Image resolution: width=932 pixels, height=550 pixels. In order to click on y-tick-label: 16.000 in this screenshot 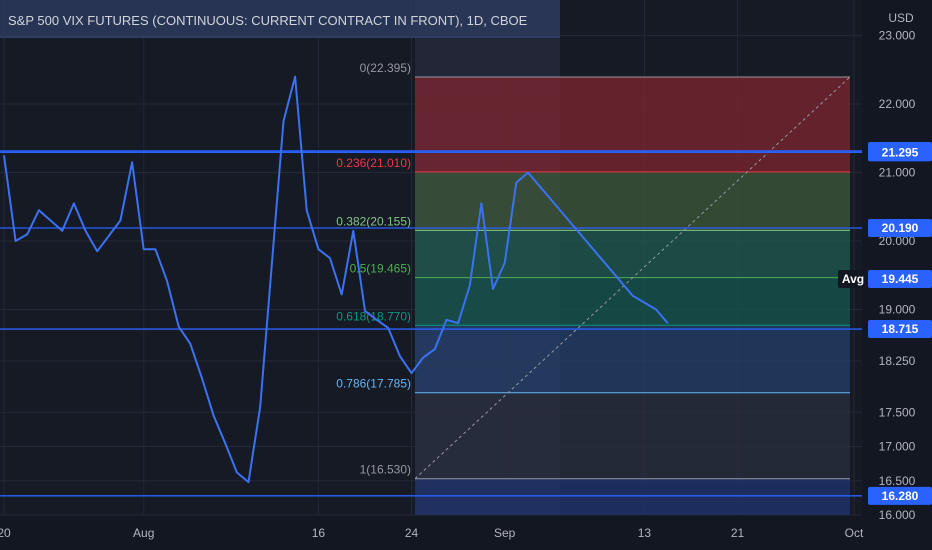, I will do `click(897, 515)`.